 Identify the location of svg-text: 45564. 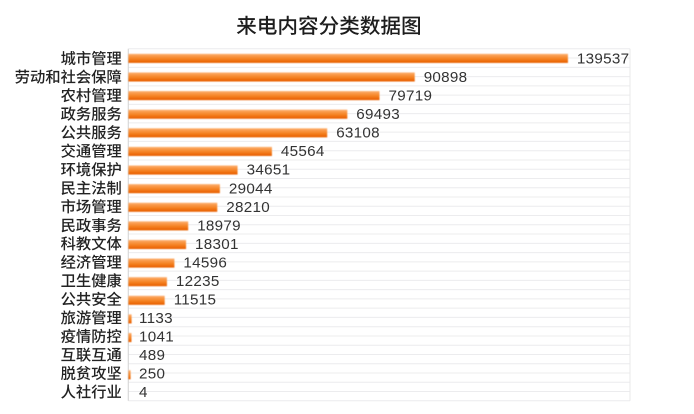
(303, 151).